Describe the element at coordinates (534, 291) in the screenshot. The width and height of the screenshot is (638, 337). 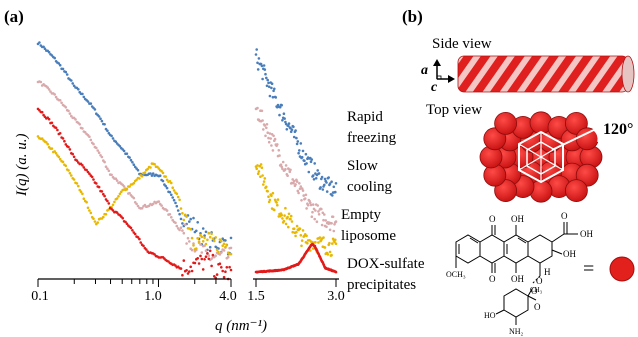
I see `atom-o-5: O` at that location.